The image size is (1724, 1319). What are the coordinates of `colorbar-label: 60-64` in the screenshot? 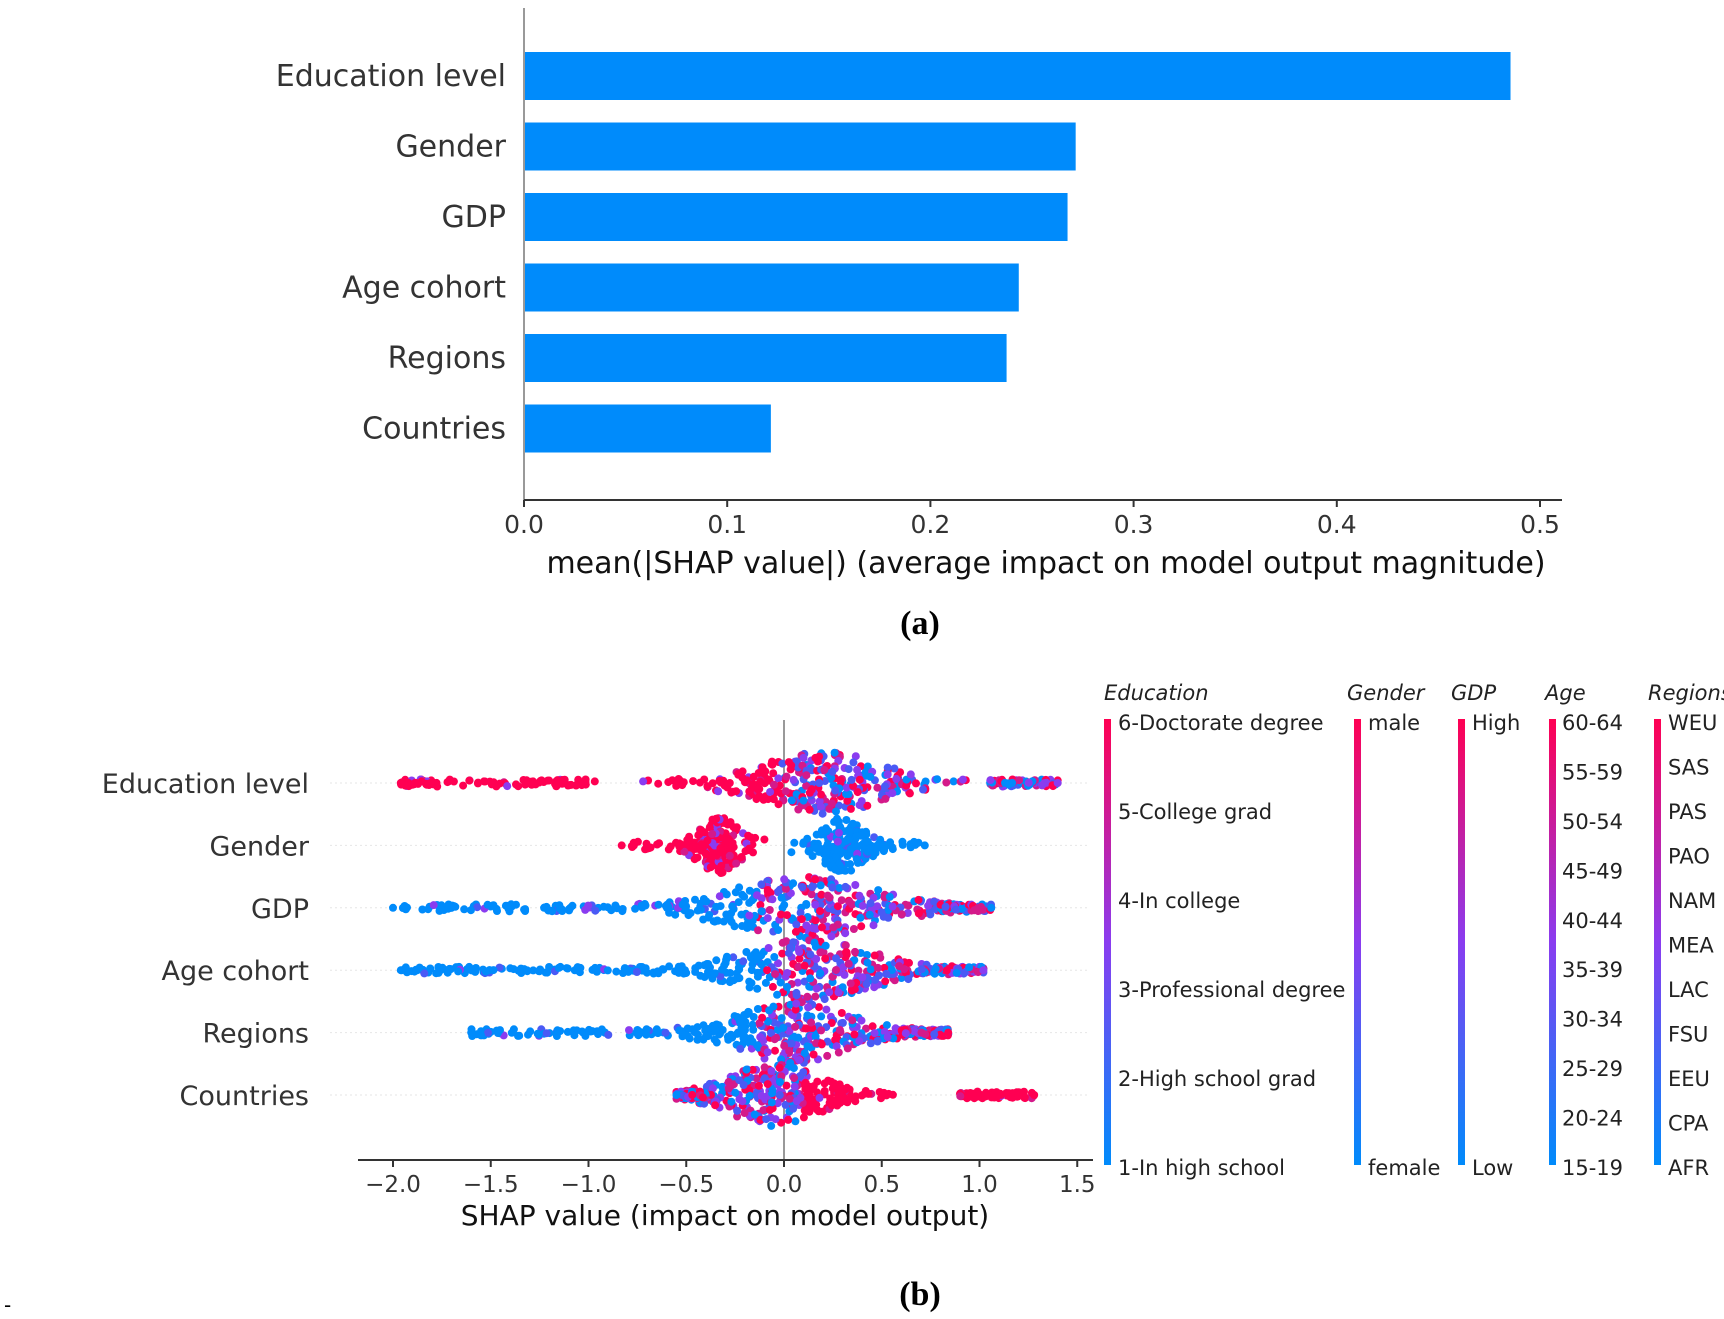 It's located at (1592, 723).